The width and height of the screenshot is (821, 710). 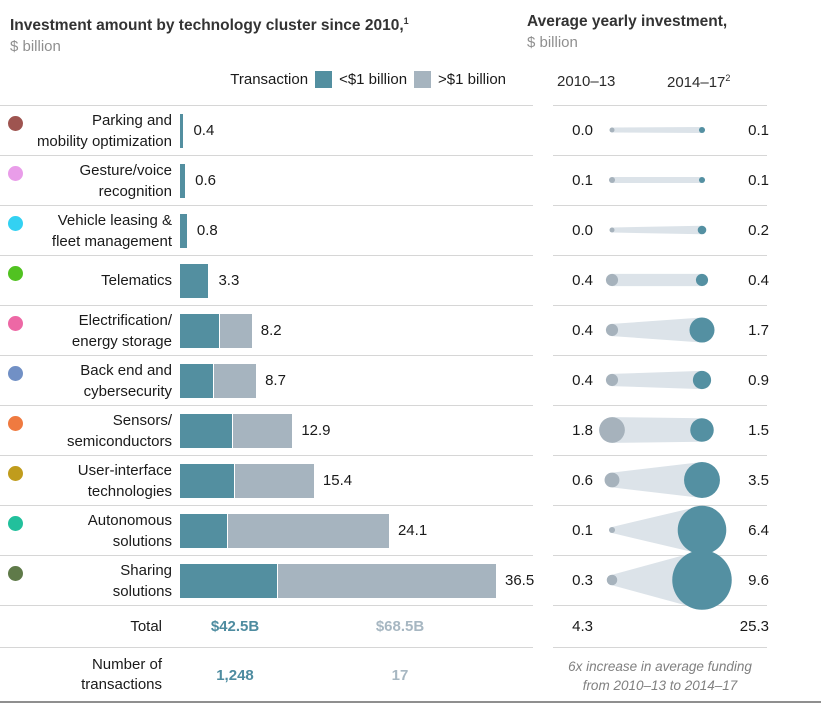 I want to click on bottom-rule, so click(x=410, y=702).